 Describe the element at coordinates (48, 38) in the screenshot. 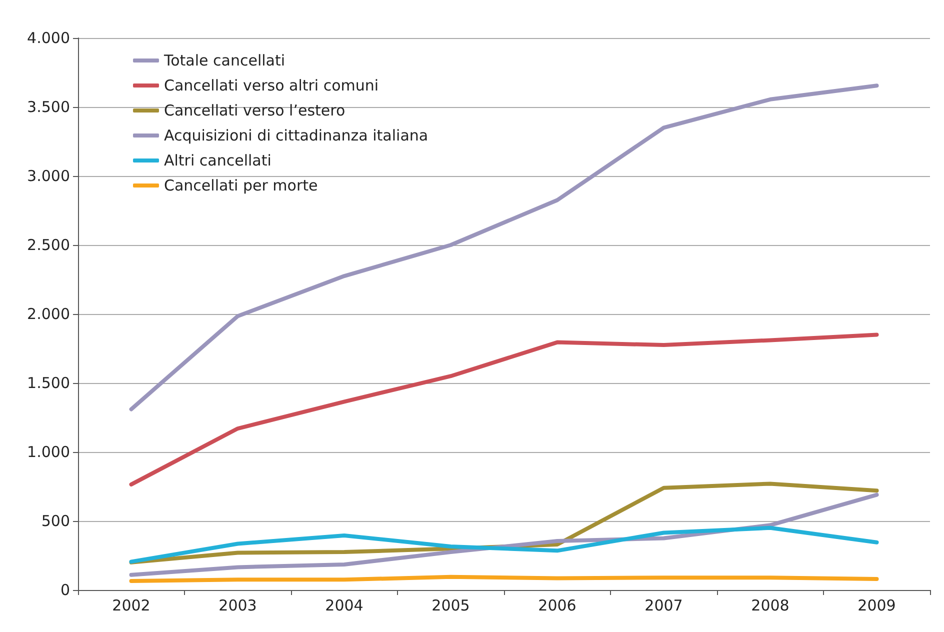

I see `y-tick-label: 4.000` at that location.